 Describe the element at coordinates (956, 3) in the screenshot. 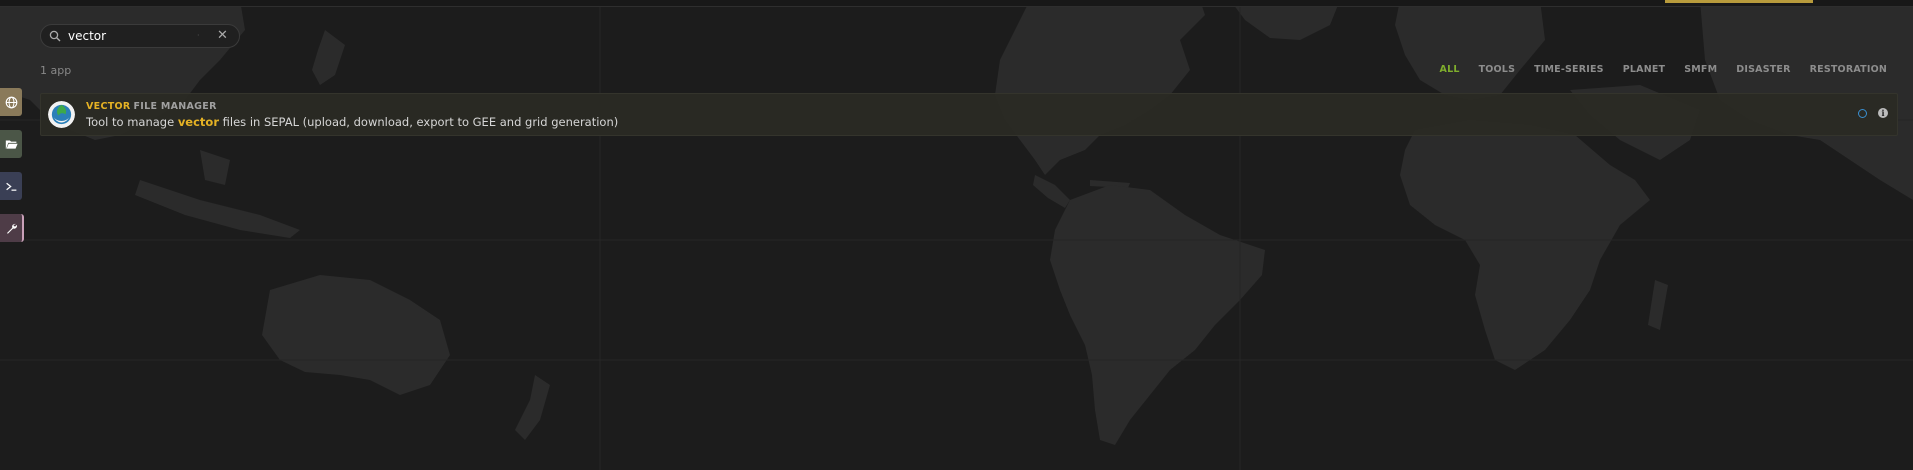

I see `top-bar` at that location.